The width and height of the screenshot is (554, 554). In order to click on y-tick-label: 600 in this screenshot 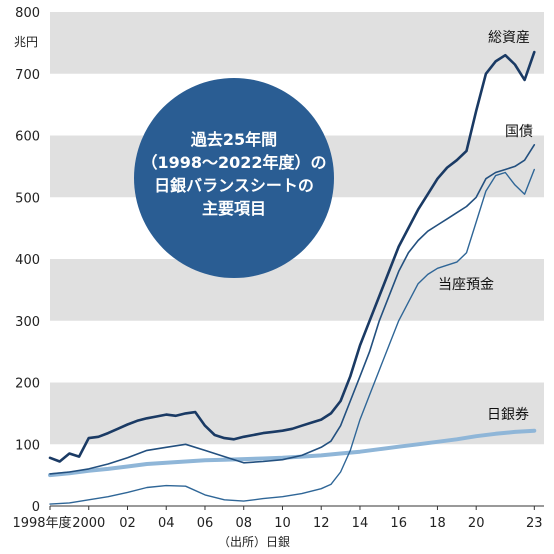, I will do `click(27, 137)`.